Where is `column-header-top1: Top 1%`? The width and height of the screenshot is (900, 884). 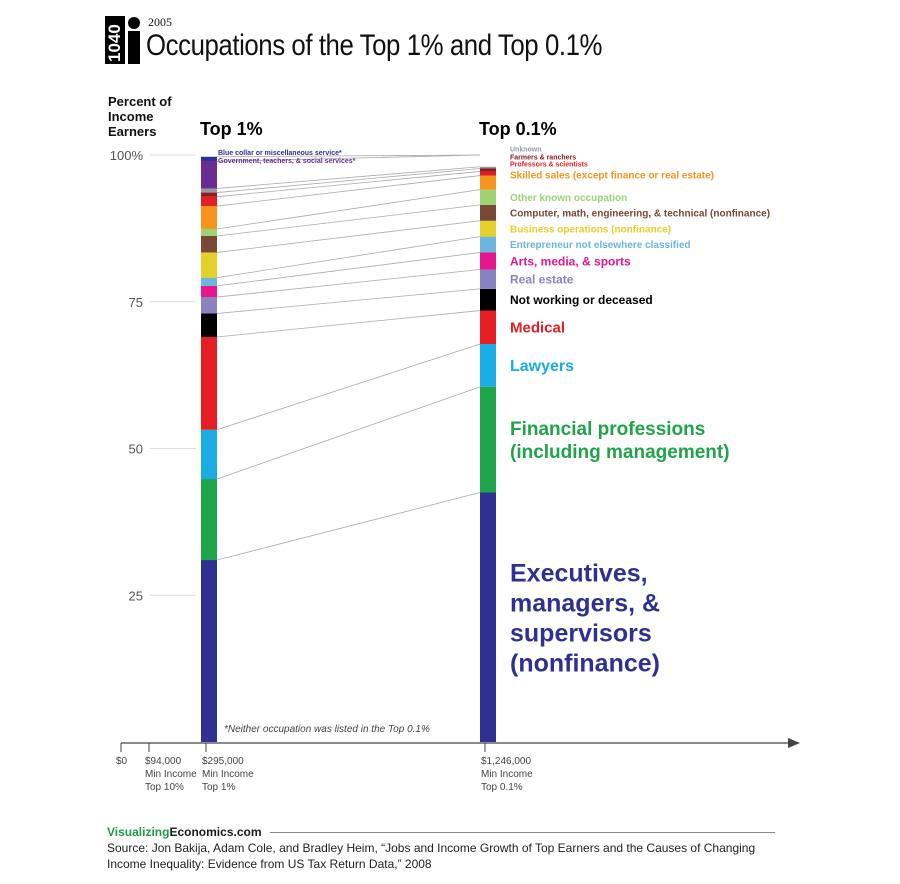 column-header-top1: Top 1% is located at coordinates (231, 129).